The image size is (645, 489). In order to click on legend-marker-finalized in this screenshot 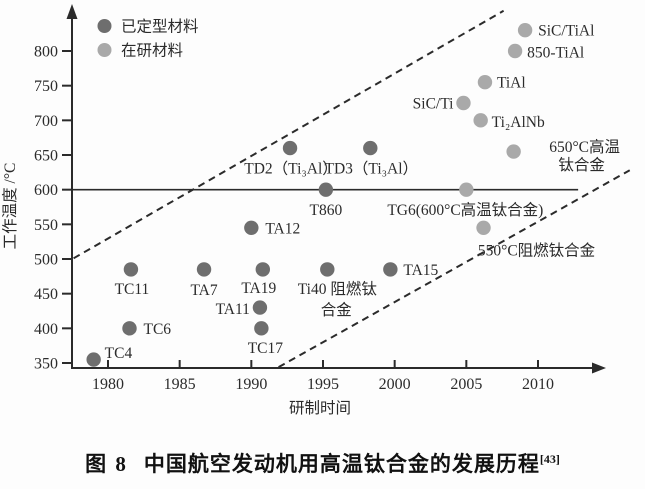, I will do `click(104, 26)`.